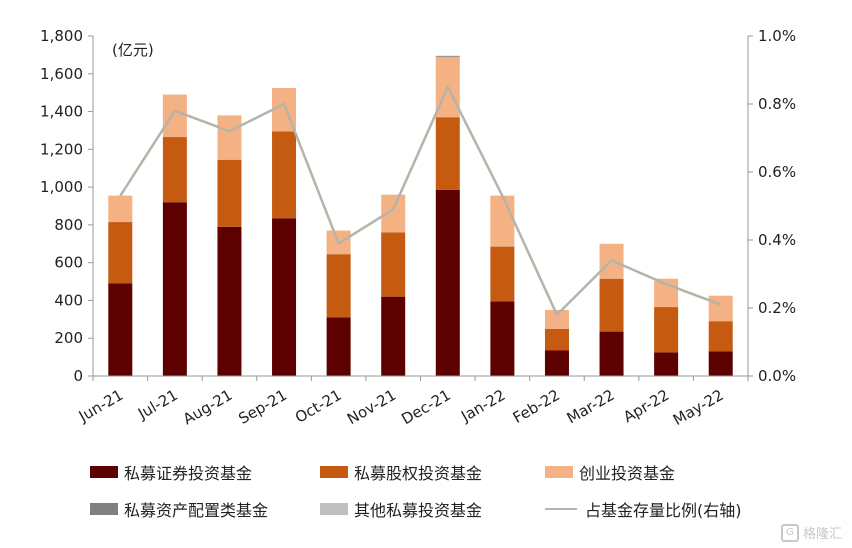 The height and width of the screenshot is (548, 852). I want to click on legend-item: 私募资产配置类基金, so click(179, 509).